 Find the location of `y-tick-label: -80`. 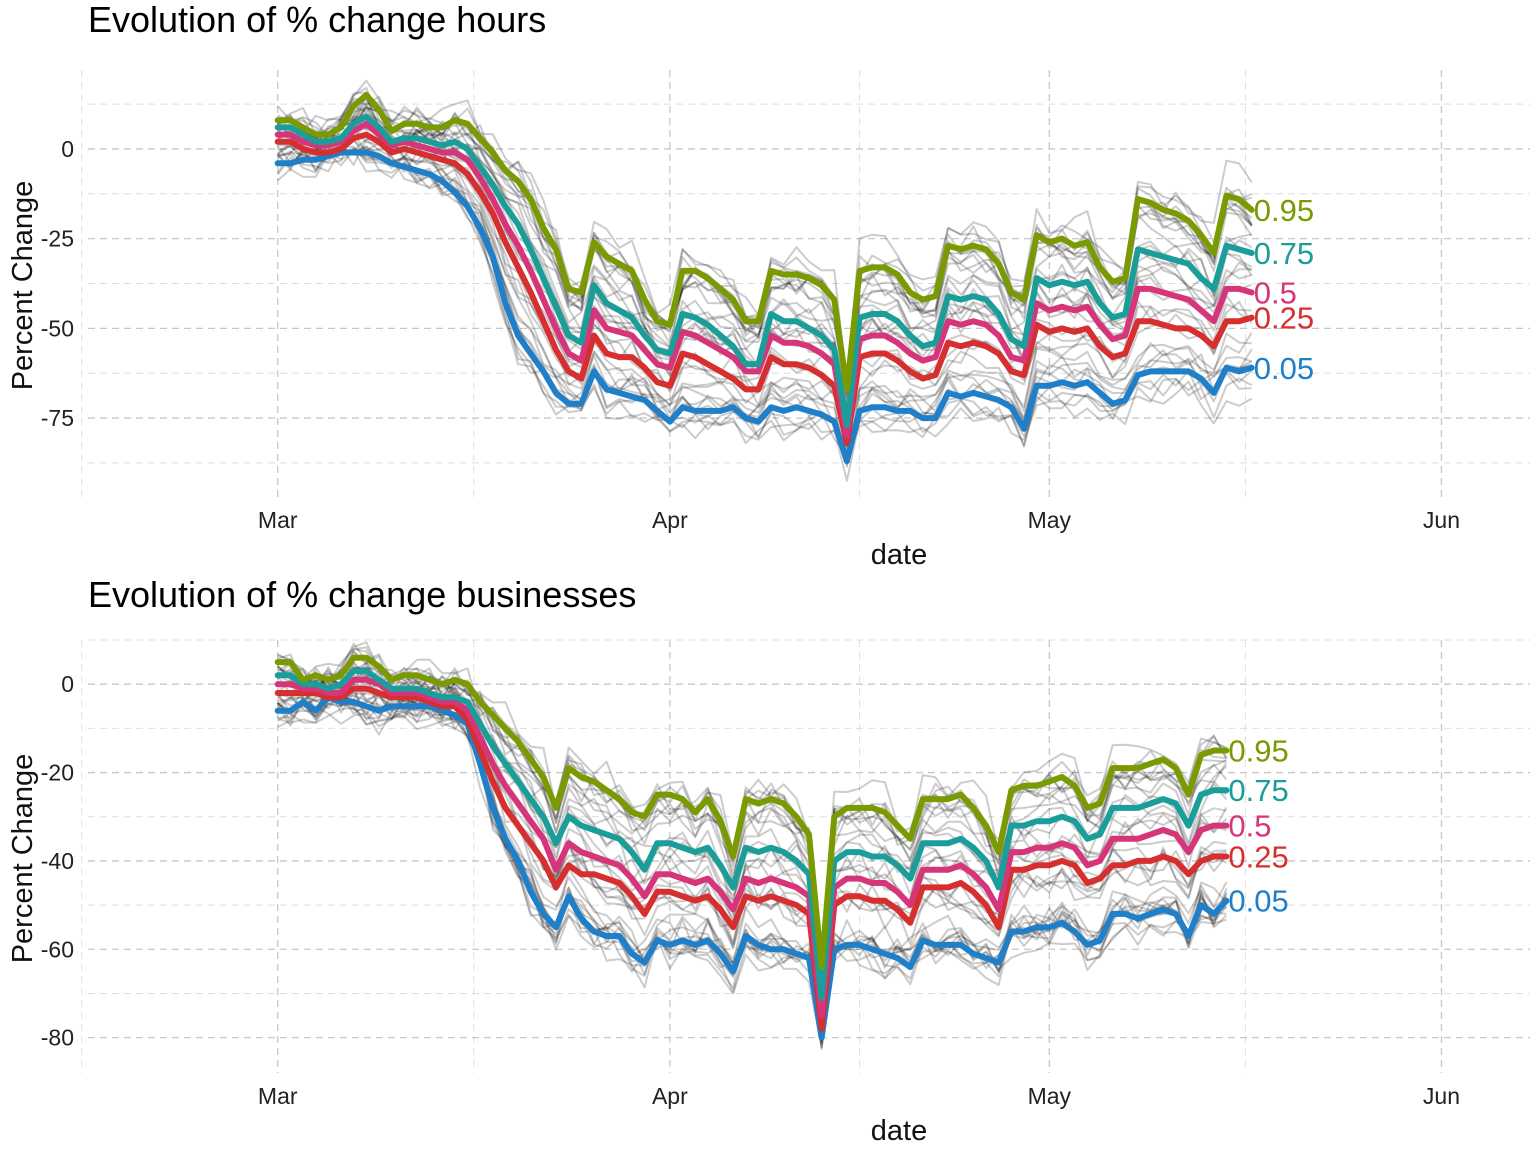

y-tick-label: -80 is located at coordinates (57, 1038).